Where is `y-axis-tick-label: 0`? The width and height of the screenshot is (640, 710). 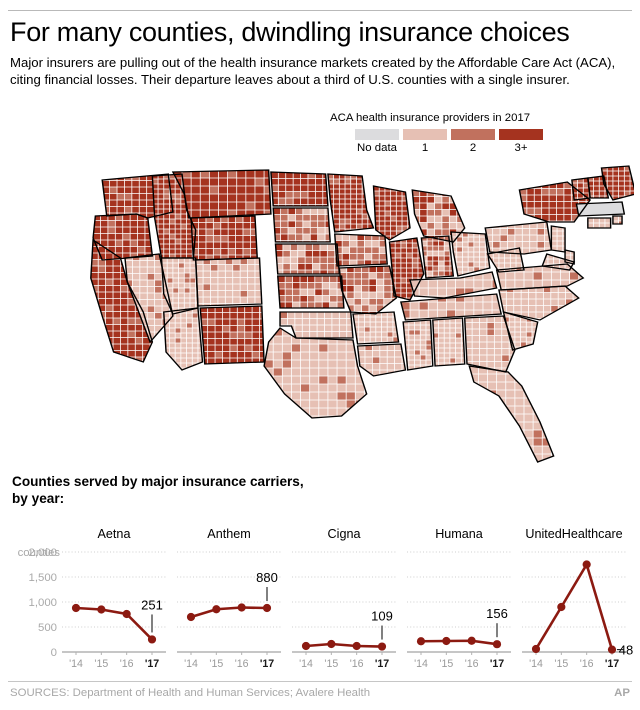 y-axis-tick-label: 0 is located at coordinates (54, 653).